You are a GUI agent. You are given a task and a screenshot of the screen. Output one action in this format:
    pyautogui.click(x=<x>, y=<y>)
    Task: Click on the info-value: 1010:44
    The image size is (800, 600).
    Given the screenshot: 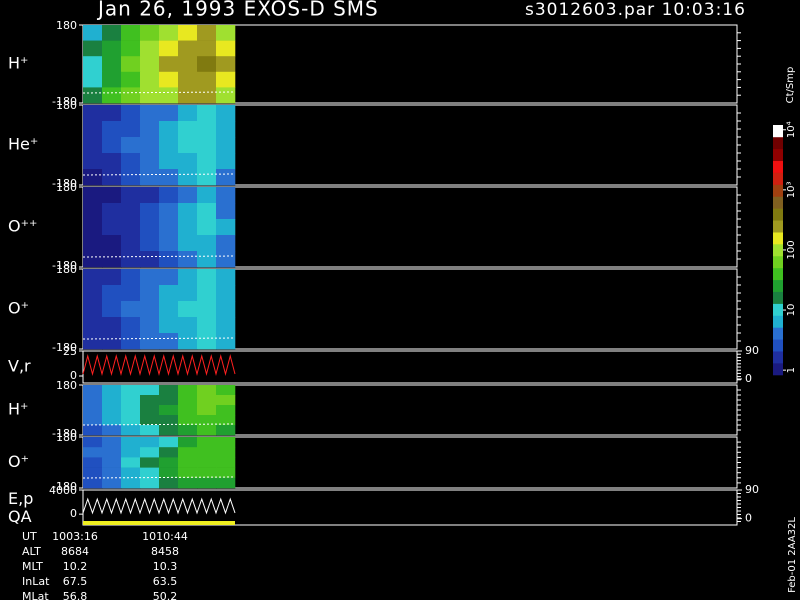 What is the action you would take?
    pyautogui.click(x=165, y=536)
    